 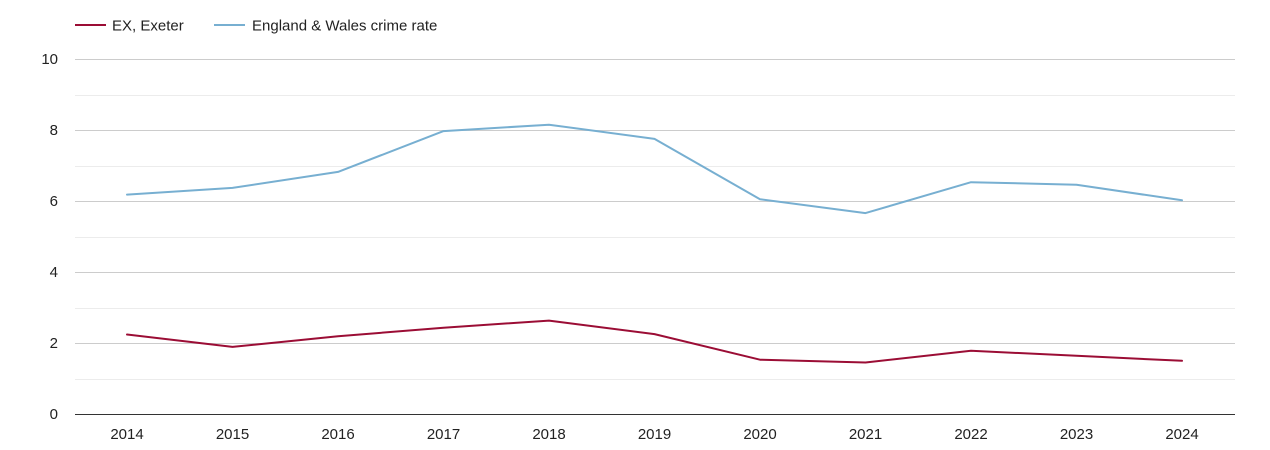 What do you see at coordinates (54, 201) in the screenshot?
I see `y-tick-label: 6` at bounding box center [54, 201].